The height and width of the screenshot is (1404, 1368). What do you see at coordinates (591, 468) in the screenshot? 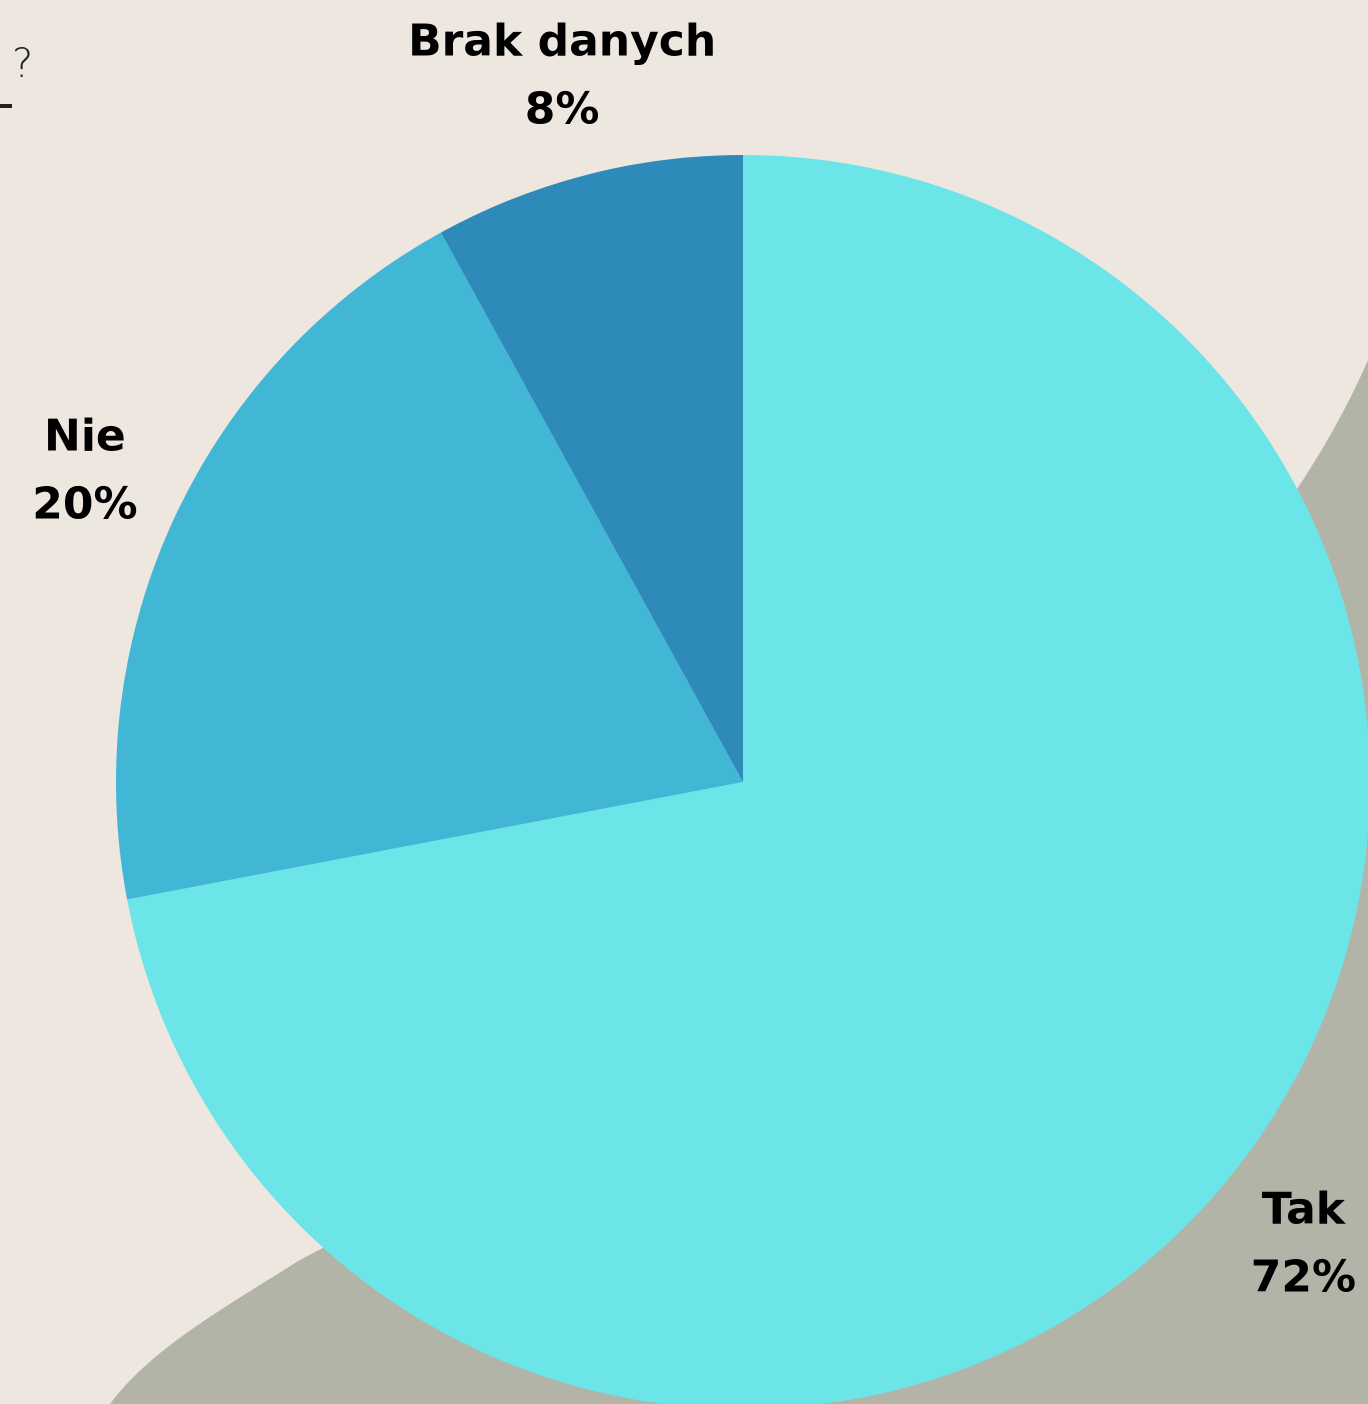
I see `pie-slice` at bounding box center [591, 468].